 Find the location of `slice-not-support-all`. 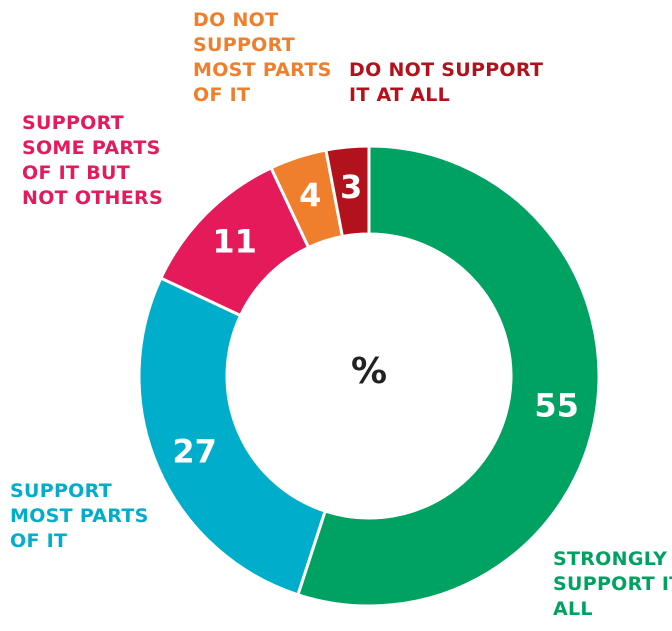

slice-not-support-all is located at coordinates (347, 191).